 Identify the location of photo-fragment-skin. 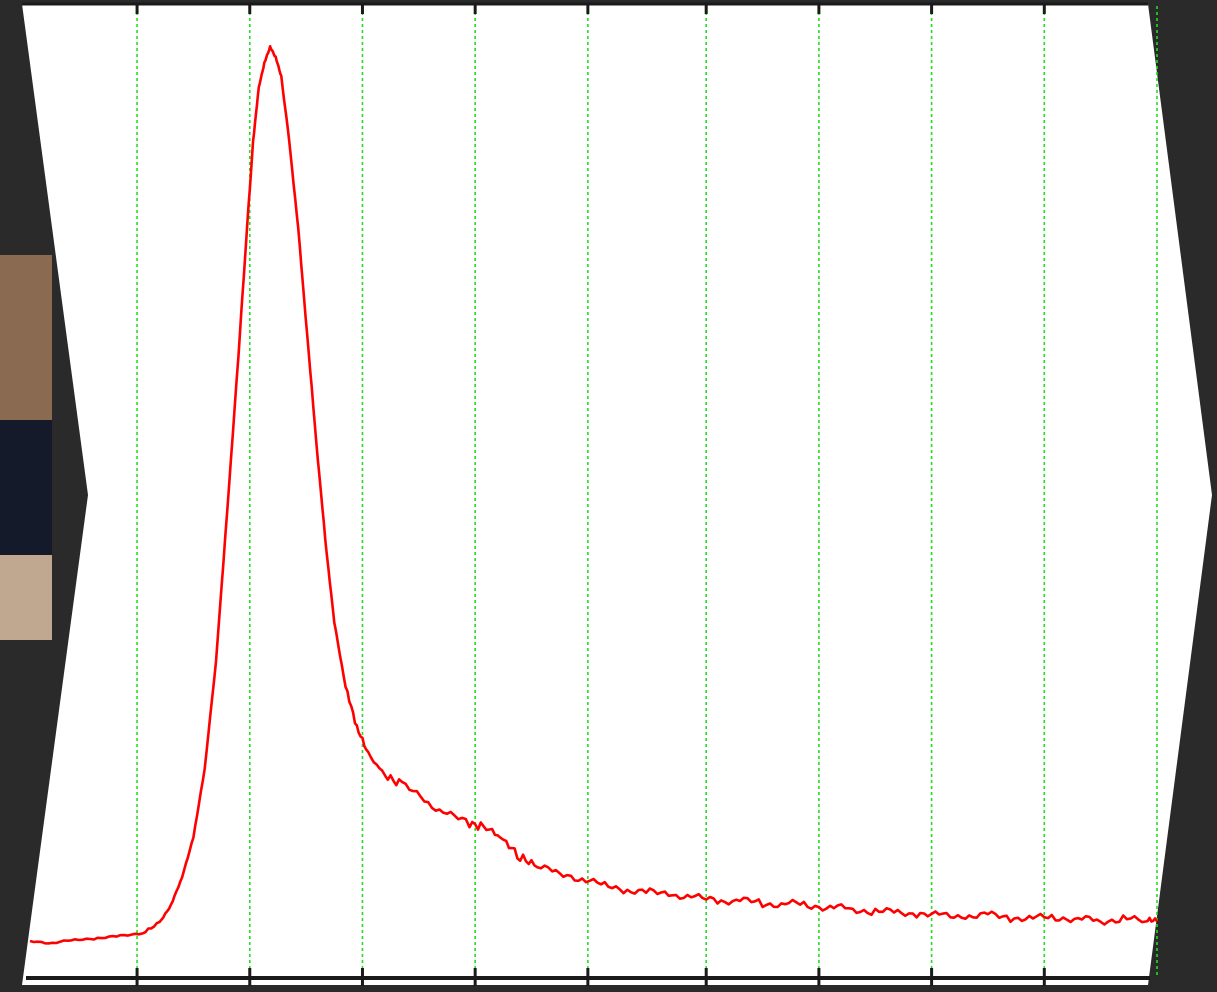
(26, 342).